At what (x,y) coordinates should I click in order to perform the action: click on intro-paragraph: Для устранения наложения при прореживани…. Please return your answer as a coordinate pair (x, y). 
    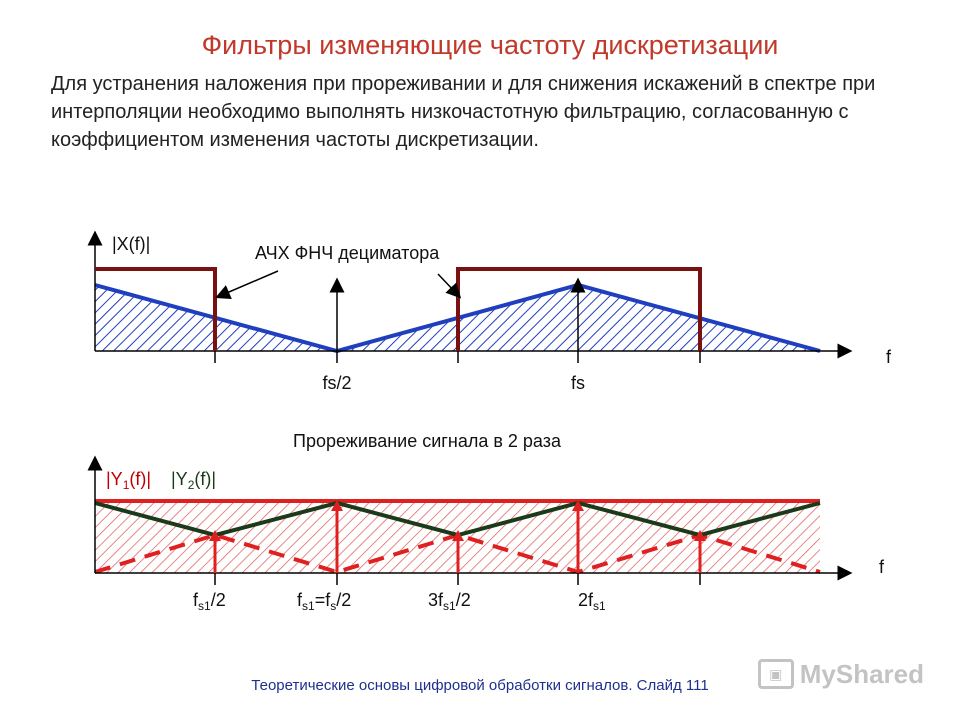
    Looking at the image, I should click on (463, 112).